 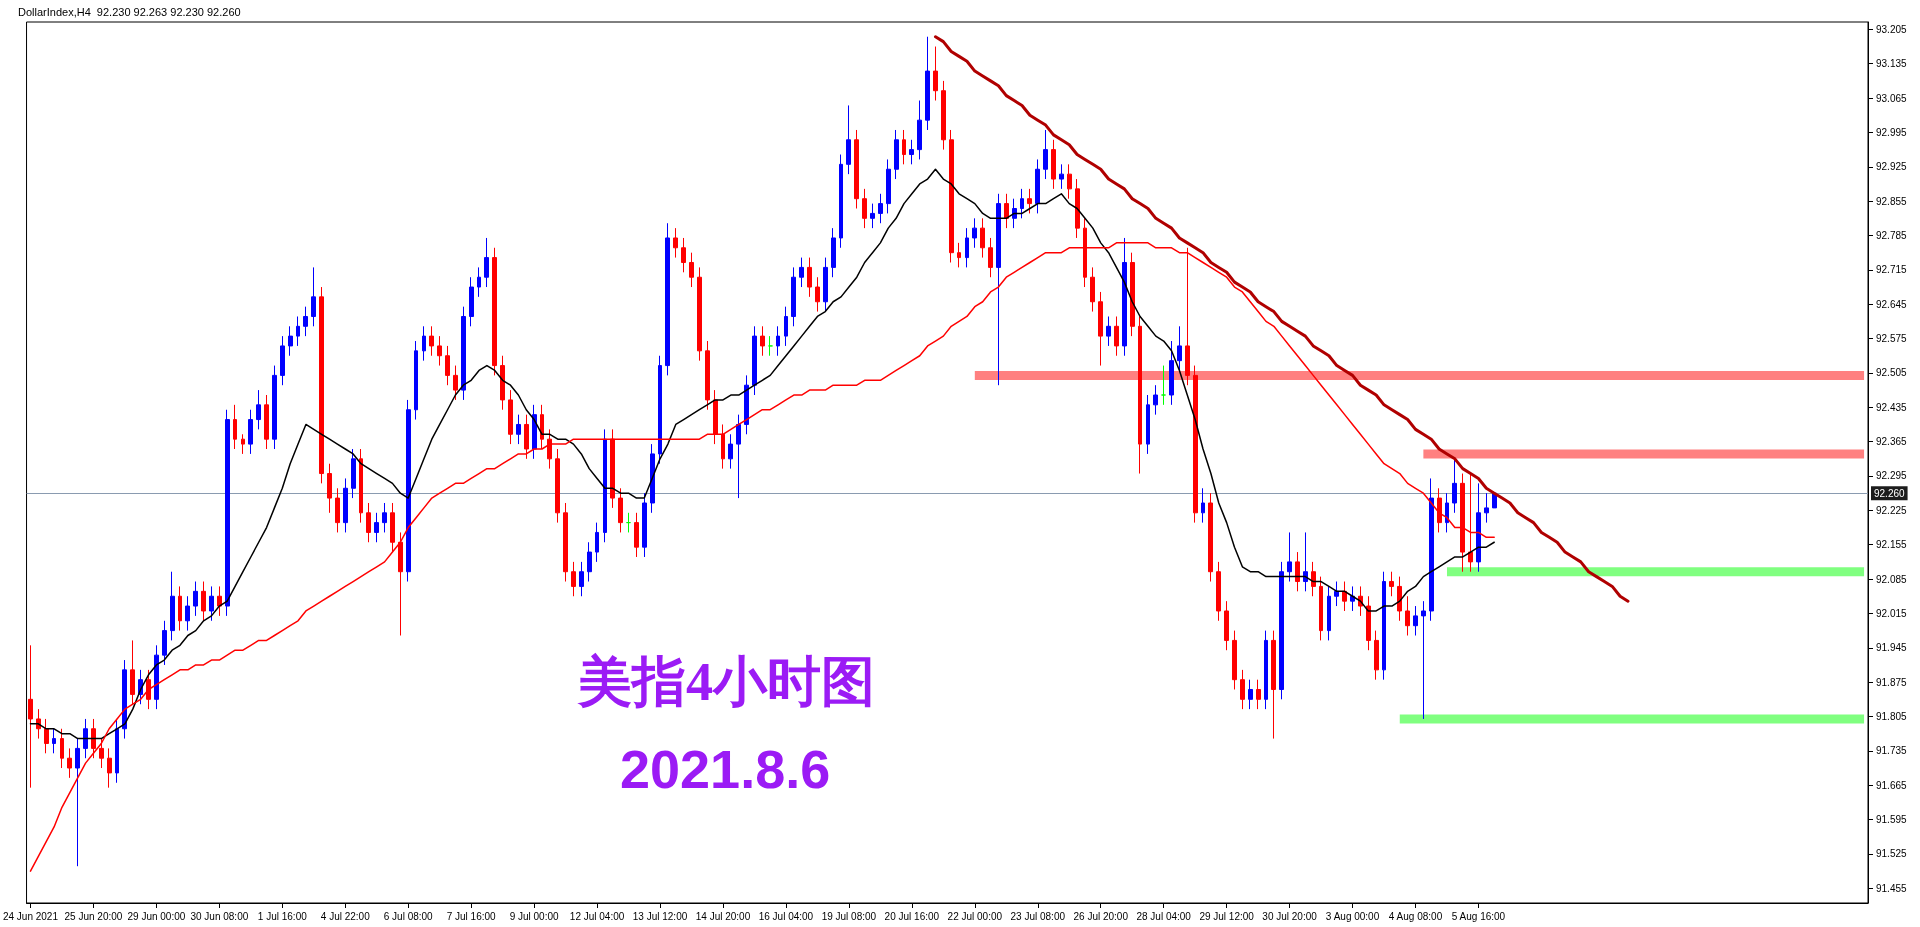 I want to click on x-tick-label: 24 Jun 2021, so click(x=30, y=916).